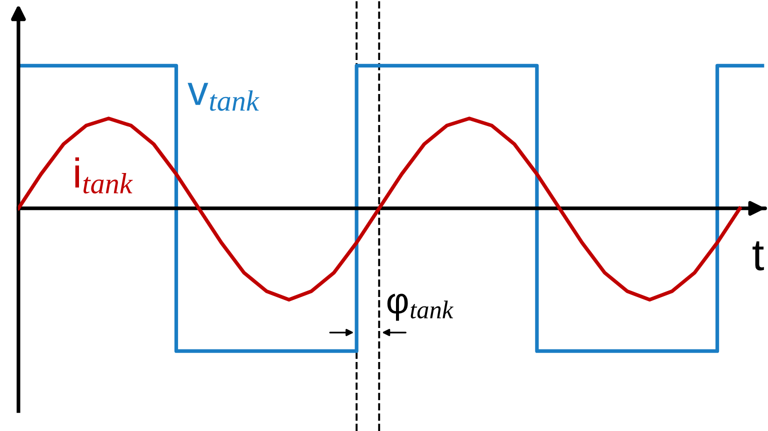 This screenshot has width=768, height=431. Describe the element at coordinates (758, 255) in the screenshot. I see `x-axis-title: t` at that location.